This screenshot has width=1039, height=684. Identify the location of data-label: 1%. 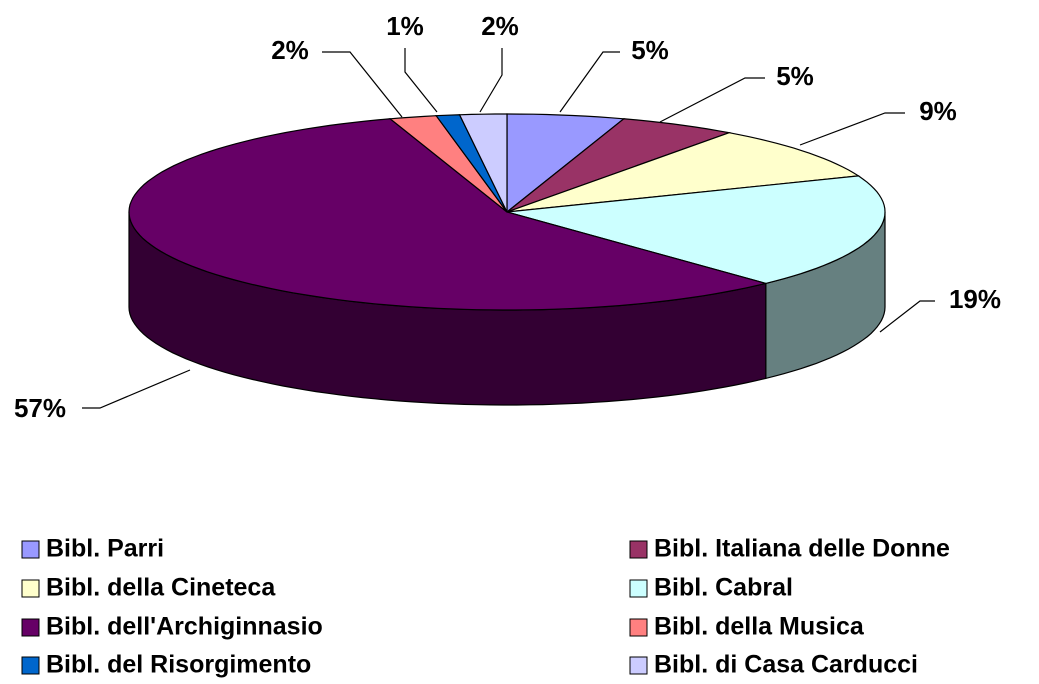
(405, 26).